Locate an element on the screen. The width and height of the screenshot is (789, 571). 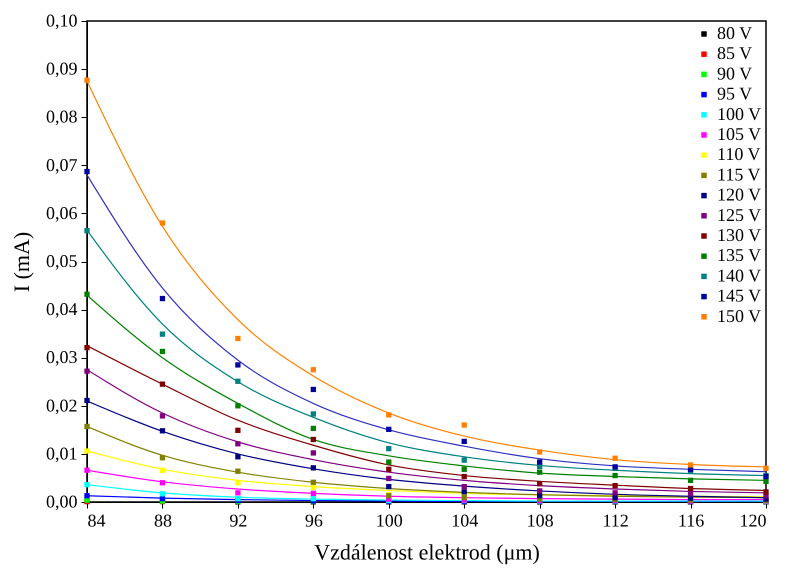
x-tick-label: 88 is located at coordinates (163, 520).